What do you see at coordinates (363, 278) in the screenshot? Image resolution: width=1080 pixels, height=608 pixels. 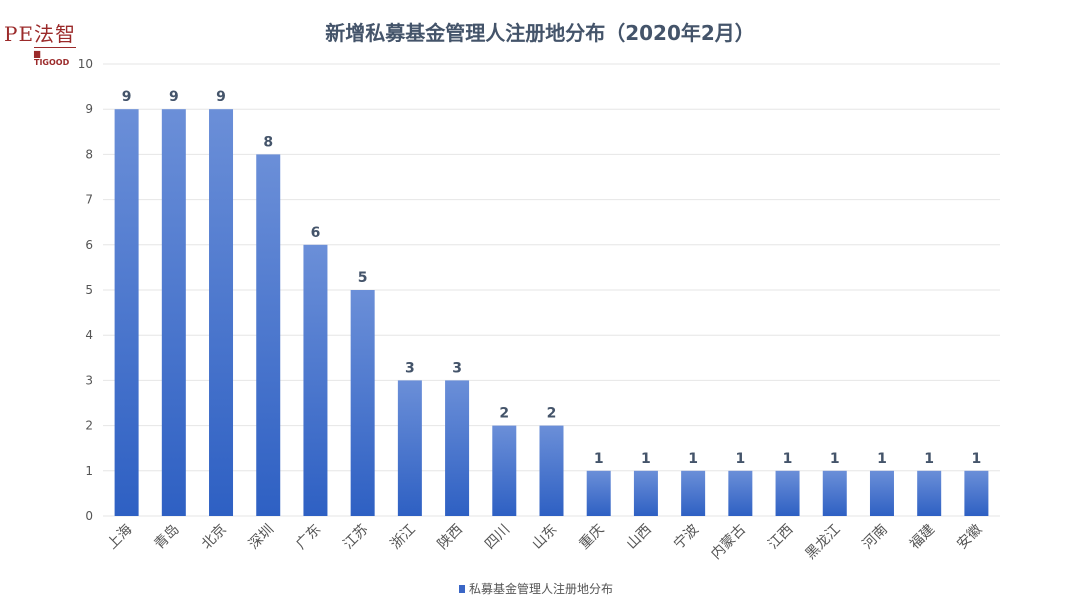 I see `data-label: 5` at bounding box center [363, 278].